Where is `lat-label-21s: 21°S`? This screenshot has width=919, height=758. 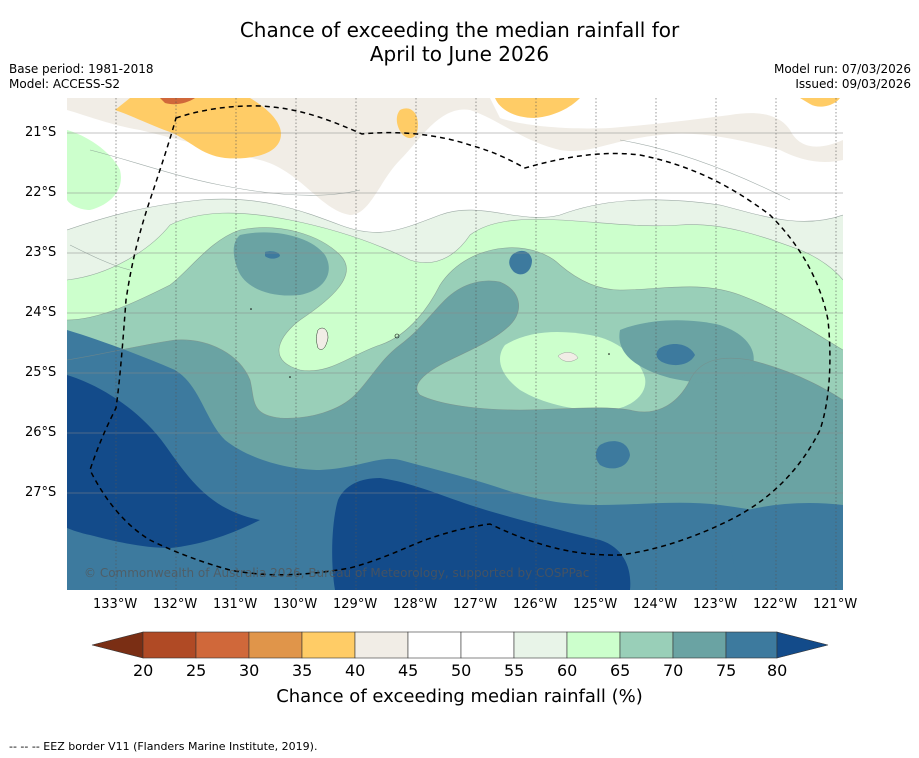 lat-label-21s: 21°S is located at coordinates (41, 132).